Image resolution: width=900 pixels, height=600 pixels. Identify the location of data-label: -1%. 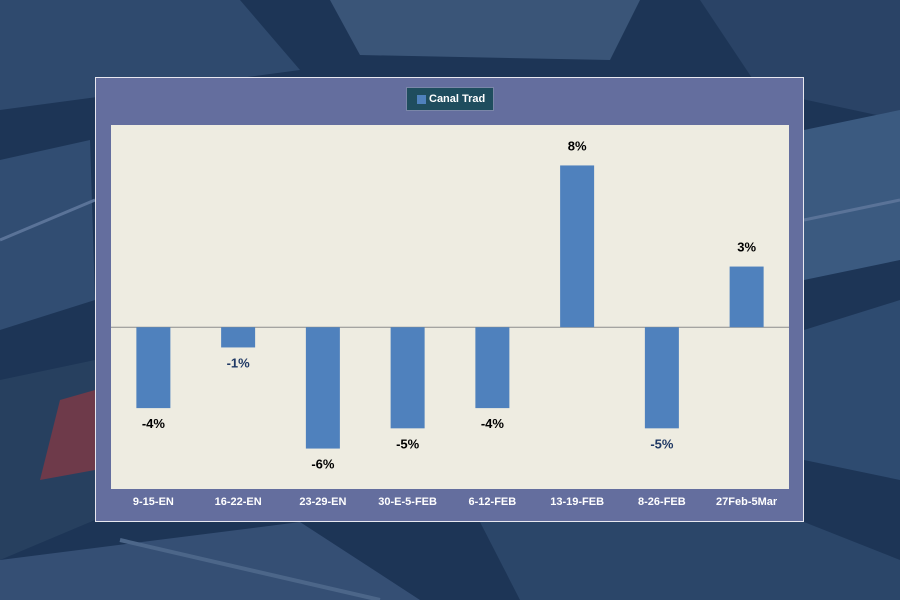
(239, 362).